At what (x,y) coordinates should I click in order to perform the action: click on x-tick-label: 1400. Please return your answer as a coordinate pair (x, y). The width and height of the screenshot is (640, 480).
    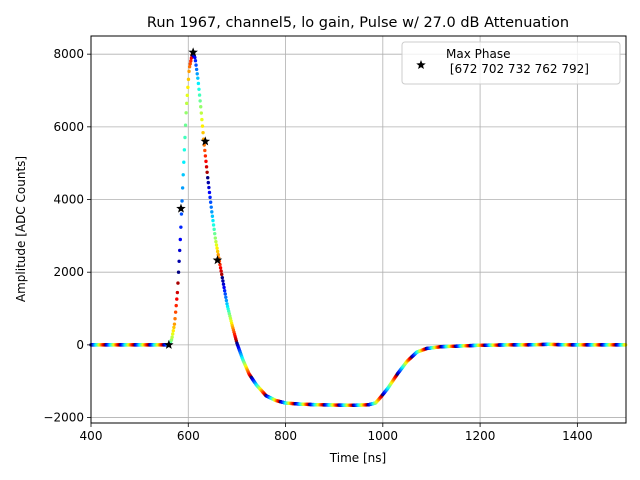
    Looking at the image, I should click on (577, 436).